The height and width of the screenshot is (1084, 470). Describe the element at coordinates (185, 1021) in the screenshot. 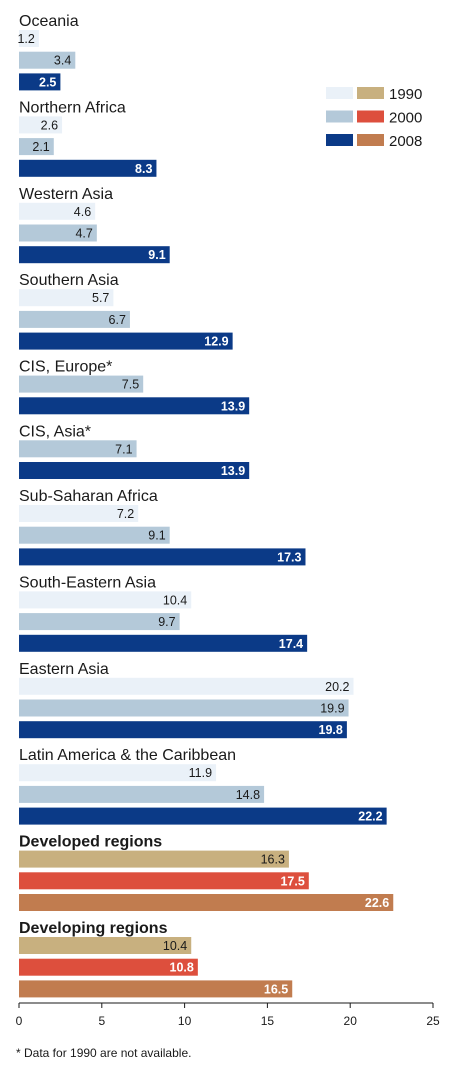

I see `x-tick-label-10: 10` at that location.